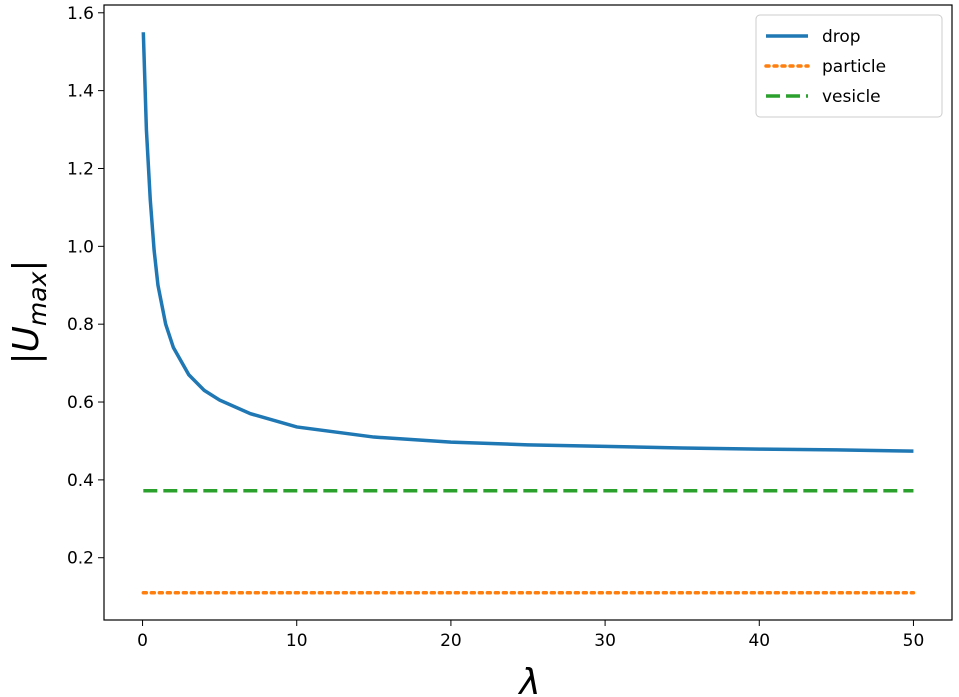  Describe the element at coordinates (80, 559) in the screenshot. I see `y-tick-label: 0.2` at that location.